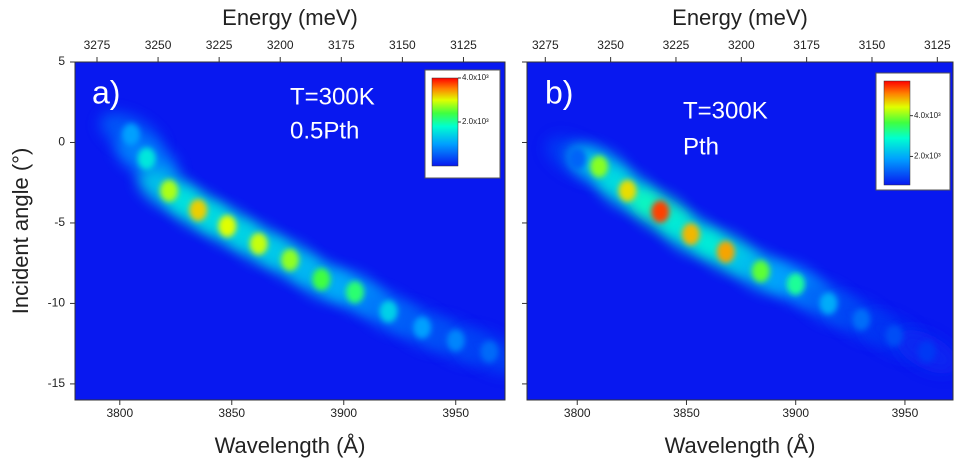 The width and height of the screenshot is (955, 464). I want to click on y-tick-label: 5, so click(61, 61).